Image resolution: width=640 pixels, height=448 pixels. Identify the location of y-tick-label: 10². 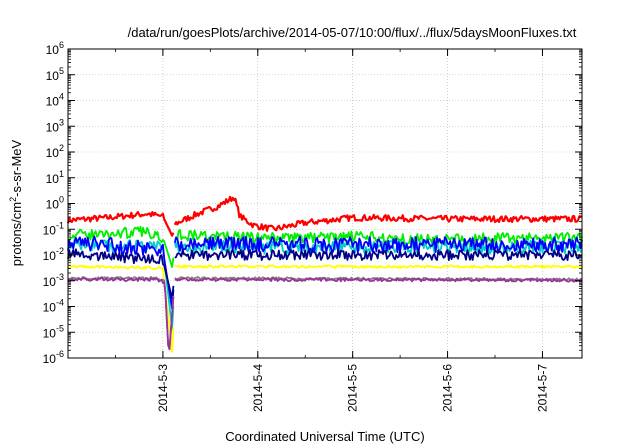
(55, 151).